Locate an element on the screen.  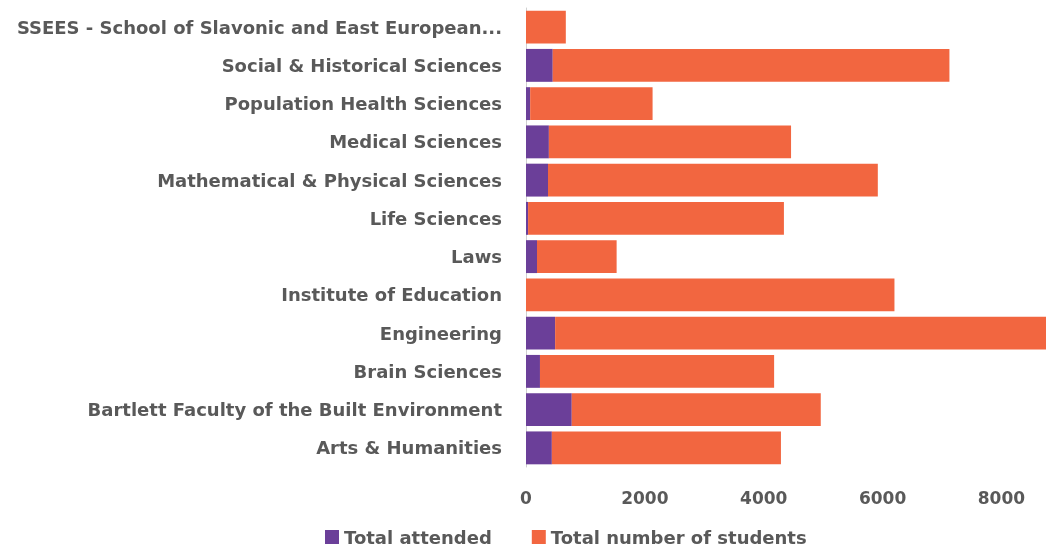
y-tick-label: Institute of Education is located at coordinates (391, 295).